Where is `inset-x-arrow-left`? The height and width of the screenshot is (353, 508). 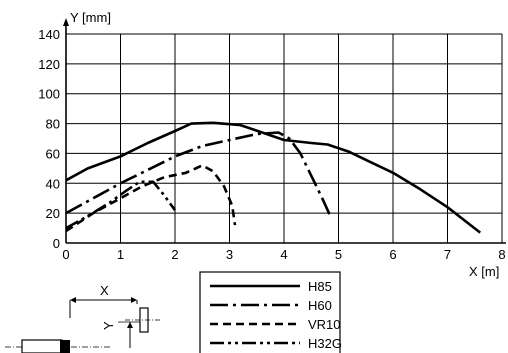 inset-x-arrow-left is located at coordinates (73, 300).